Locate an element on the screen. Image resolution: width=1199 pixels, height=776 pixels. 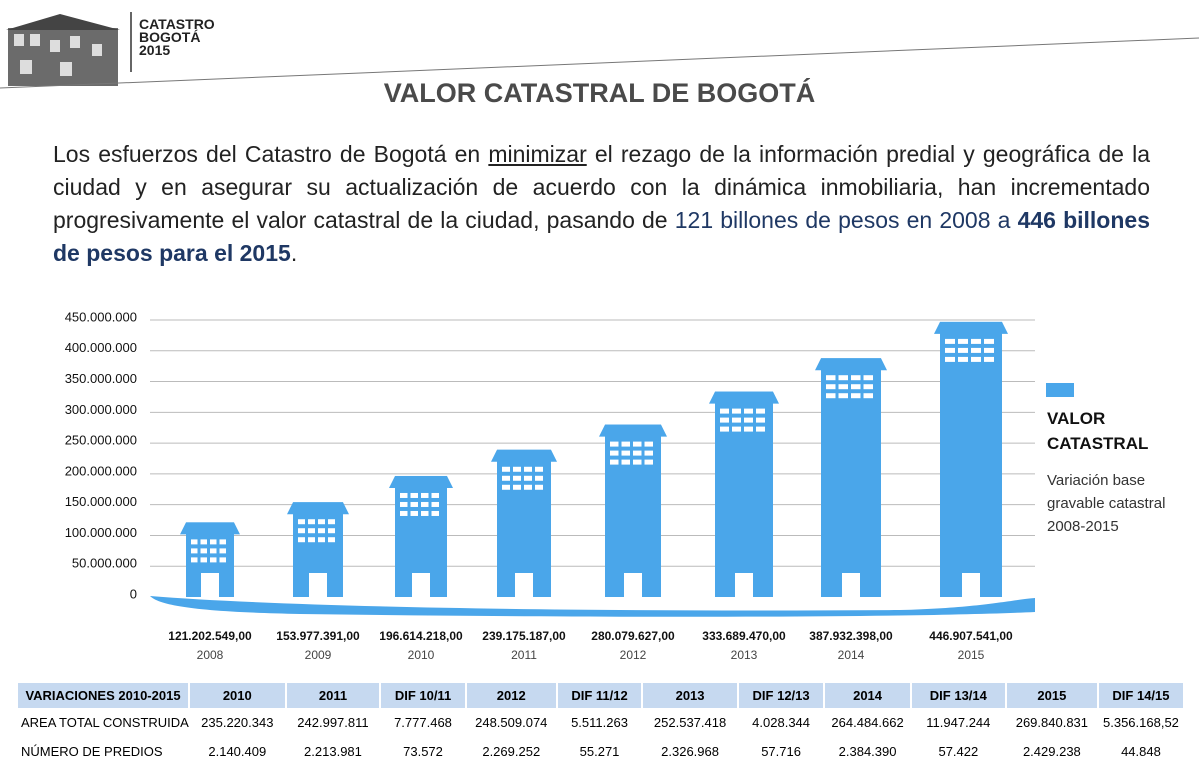
bar is located at coordinates (744, 494).